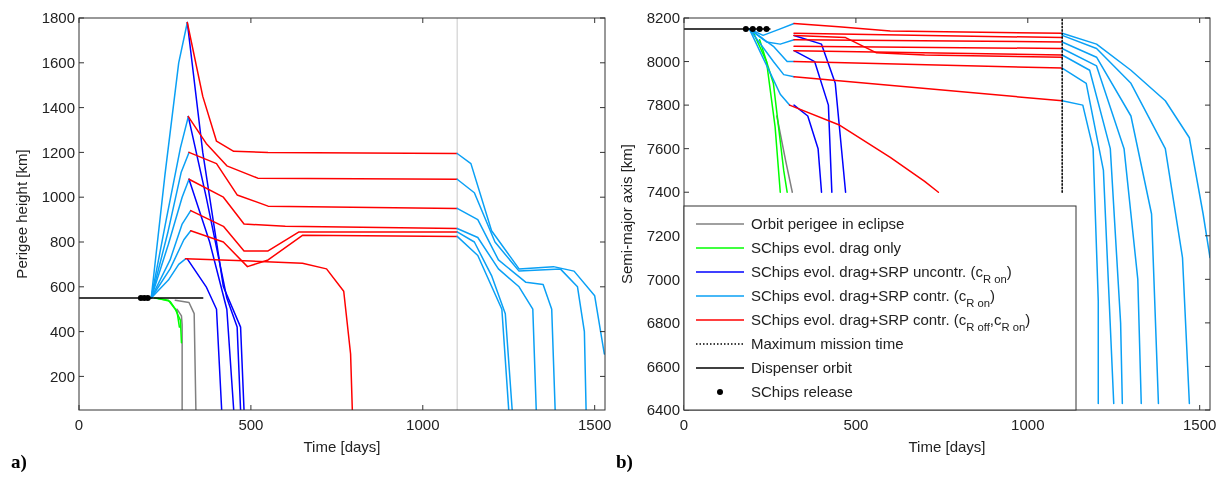 The width and height of the screenshot is (1228, 486). Describe the element at coordinates (663, 148) in the screenshot. I see `y-tick-label: 7600` at that location.